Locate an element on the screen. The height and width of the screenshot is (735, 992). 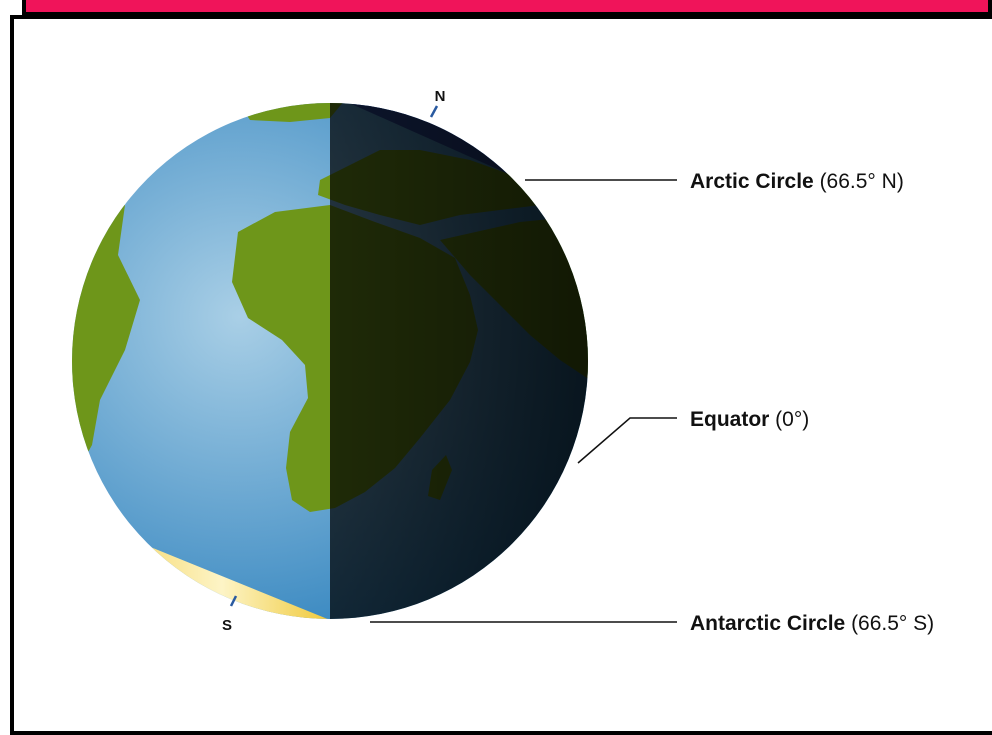
north-pole-label: N is located at coordinates (440, 96).